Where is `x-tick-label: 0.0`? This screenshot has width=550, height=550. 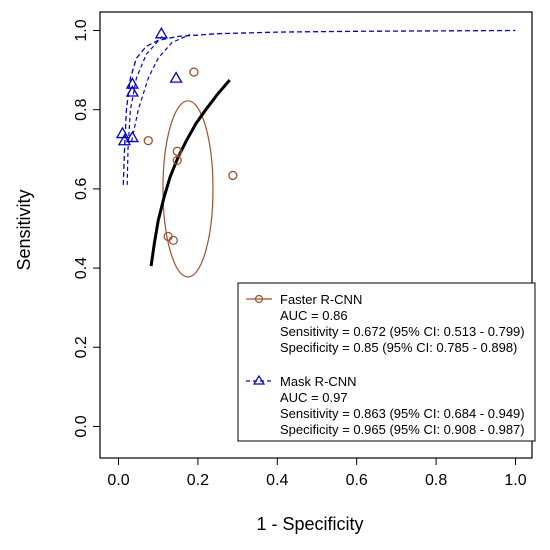
x-tick-label: 0.0 is located at coordinates (118, 480).